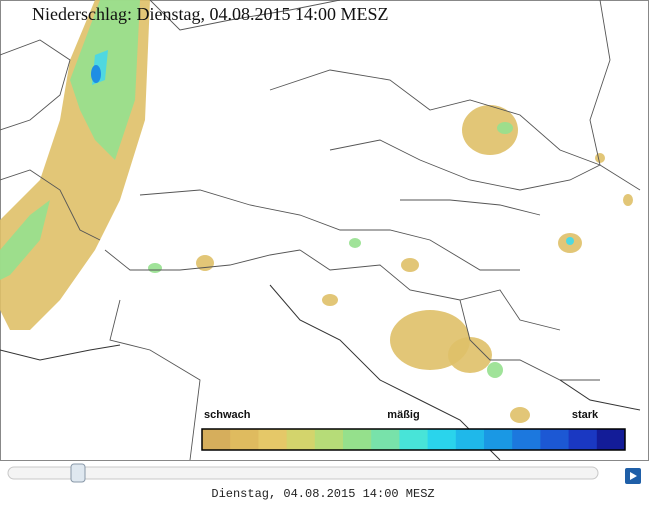 This screenshot has width=650, height=509. Describe the element at coordinates (403, 415) in the screenshot. I see `legend-label: mäßig` at that location.